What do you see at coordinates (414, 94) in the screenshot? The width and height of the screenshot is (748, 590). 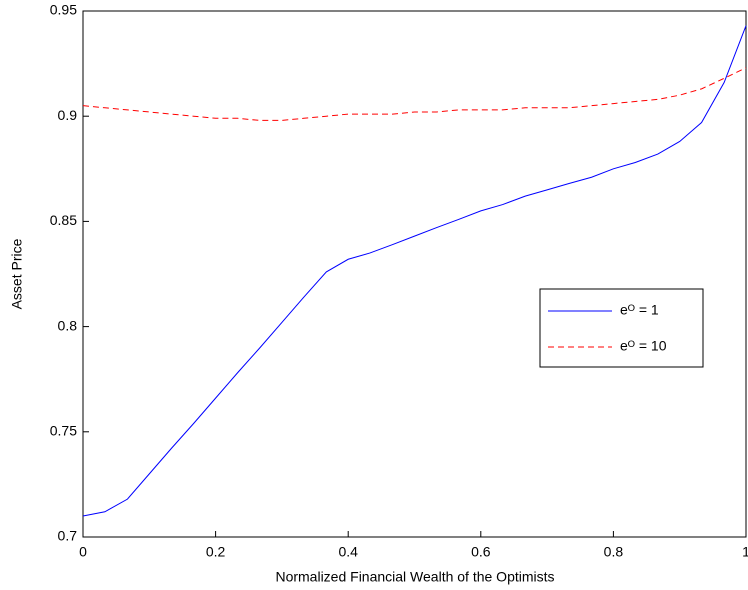 I see `series-line` at bounding box center [414, 94].